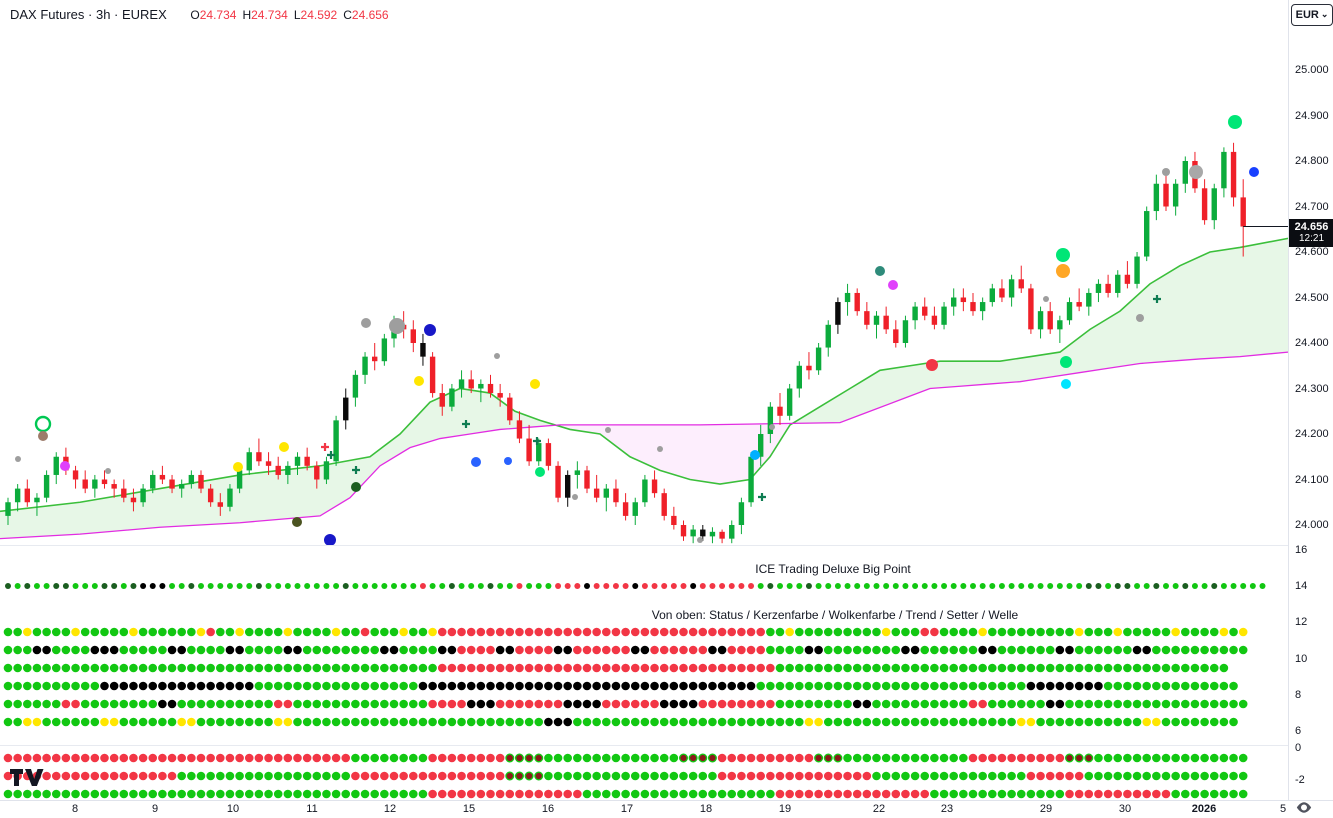  What do you see at coordinates (1312, 298) in the screenshot?
I see `price-axis-label: 24.500` at bounding box center [1312, 298].